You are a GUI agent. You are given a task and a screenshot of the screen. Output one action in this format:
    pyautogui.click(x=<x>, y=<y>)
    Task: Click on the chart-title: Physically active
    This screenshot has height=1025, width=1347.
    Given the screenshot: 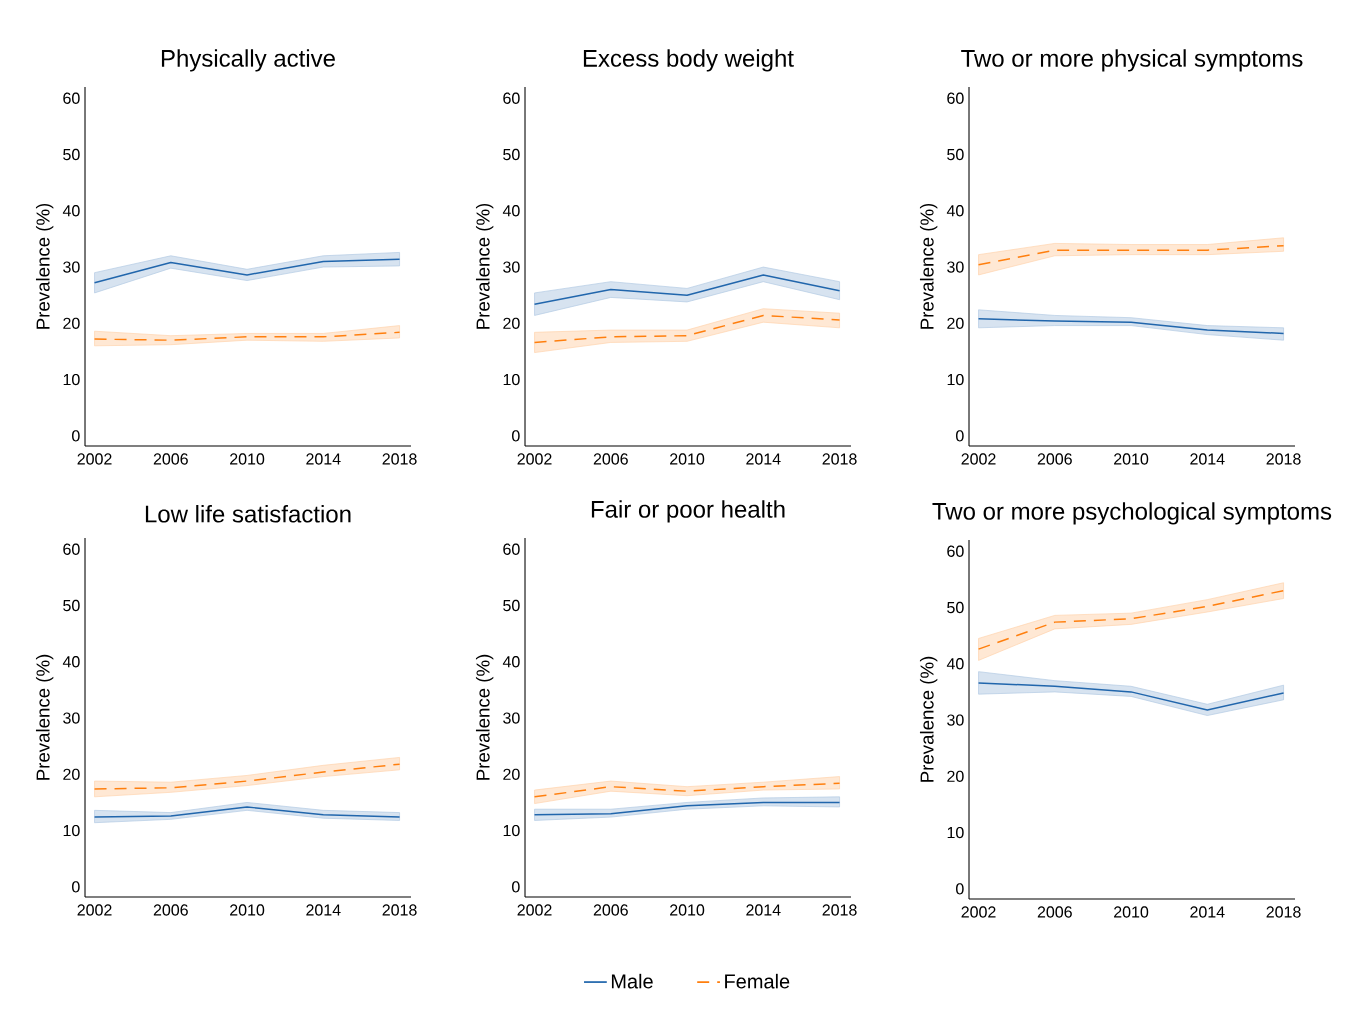 What is the action you would take?
    pyautogui.click(x=248, y=60)
    